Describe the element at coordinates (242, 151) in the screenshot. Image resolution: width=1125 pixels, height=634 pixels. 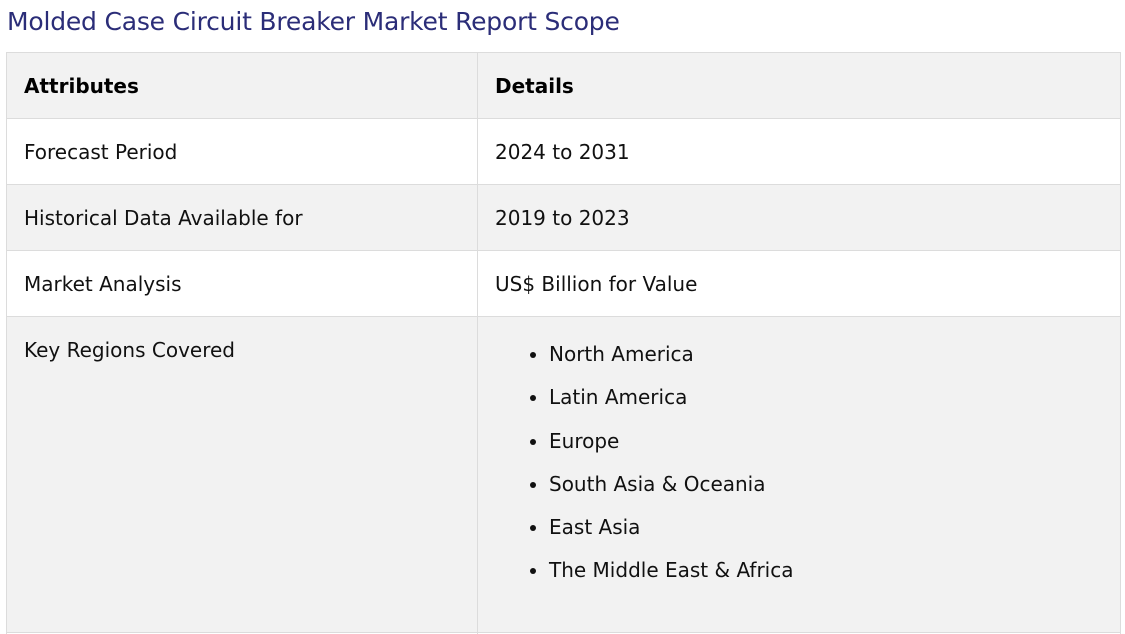
I see `attribute-cell: Forecast Period` at that location.